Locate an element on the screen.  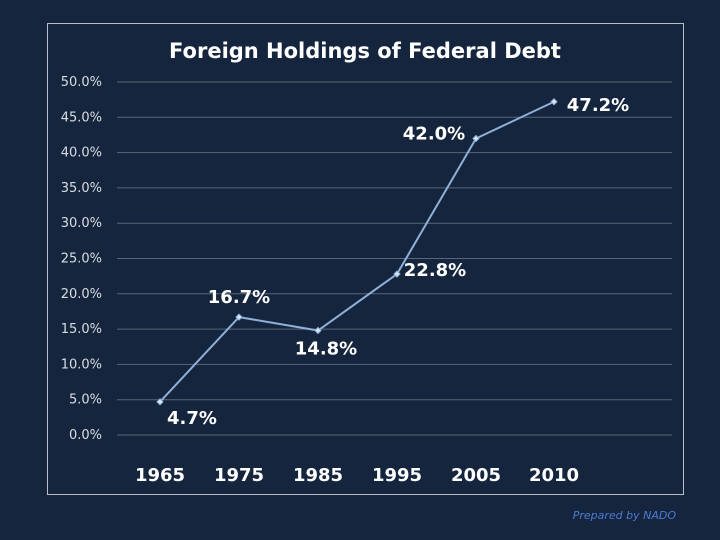
y-tick-label: 50.0% is located at coordinates (81, 82).